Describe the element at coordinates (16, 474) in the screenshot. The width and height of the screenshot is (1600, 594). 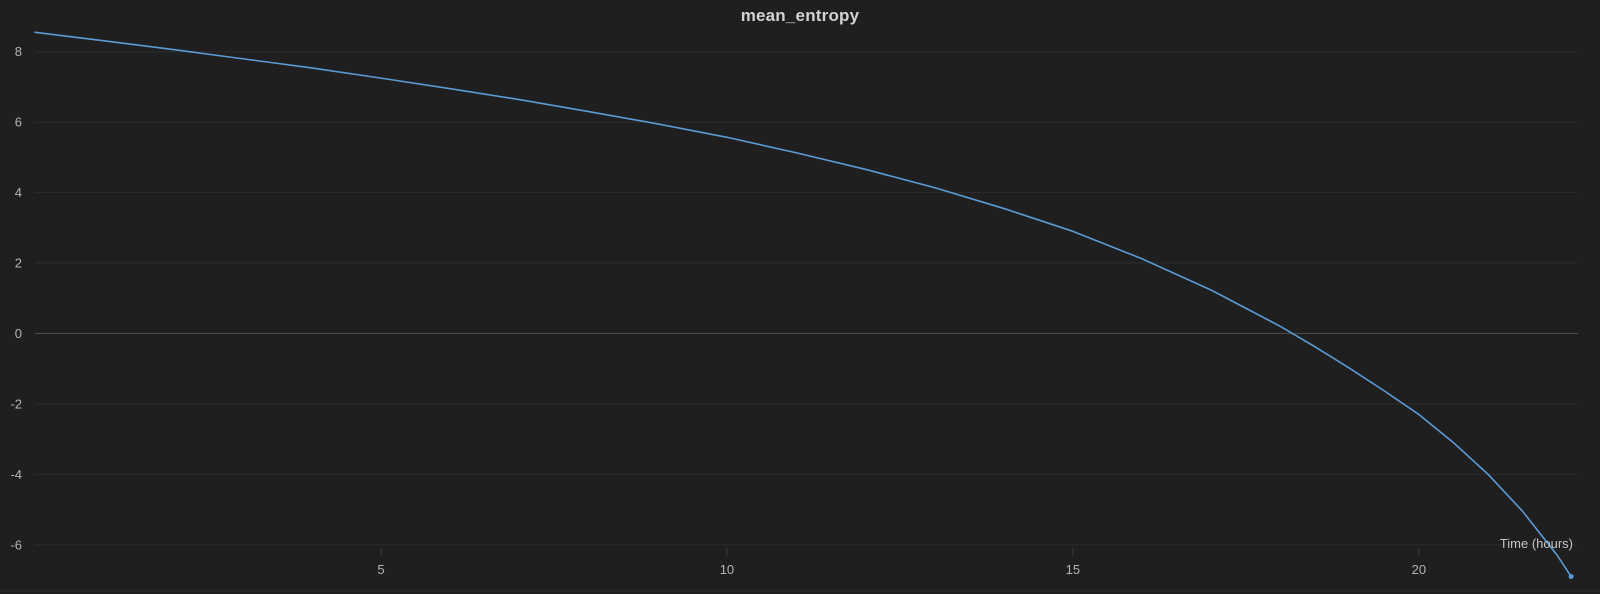
I see `y-tick-label: -4` at that location.